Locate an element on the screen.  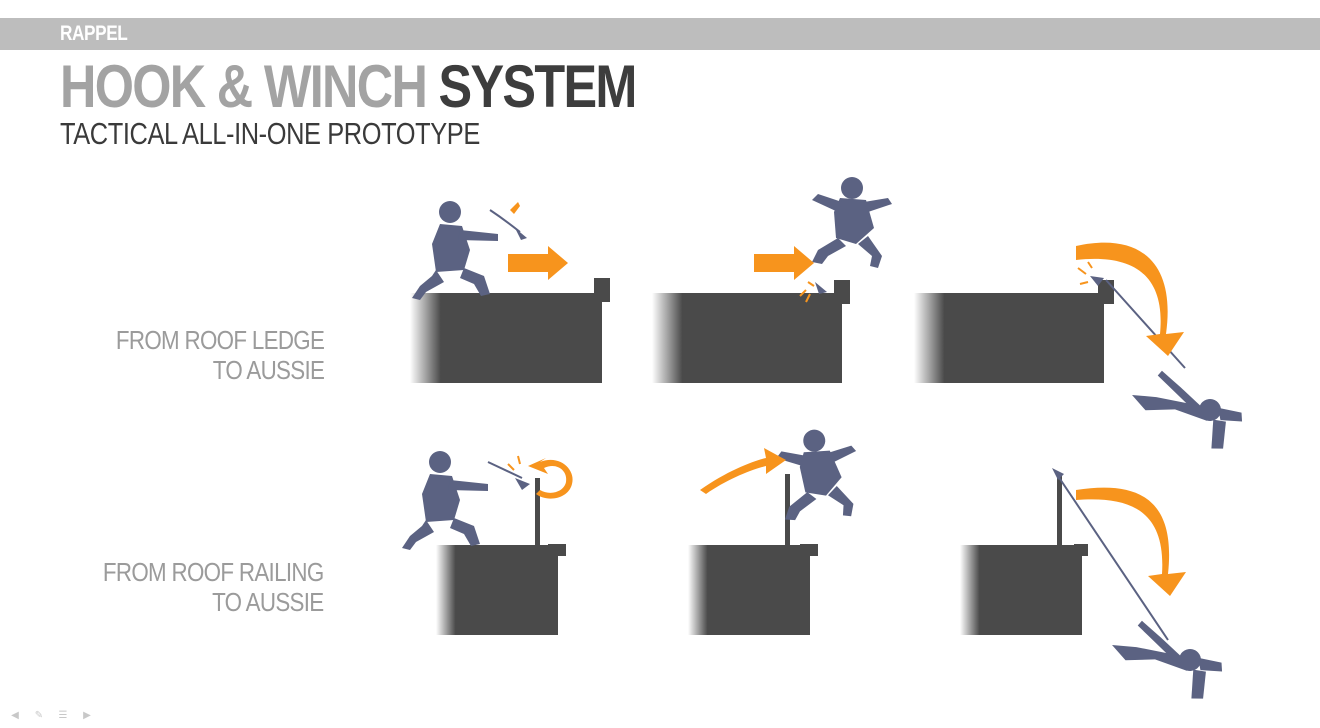
operator-figure-jumping is located at coordinates (852, 222).